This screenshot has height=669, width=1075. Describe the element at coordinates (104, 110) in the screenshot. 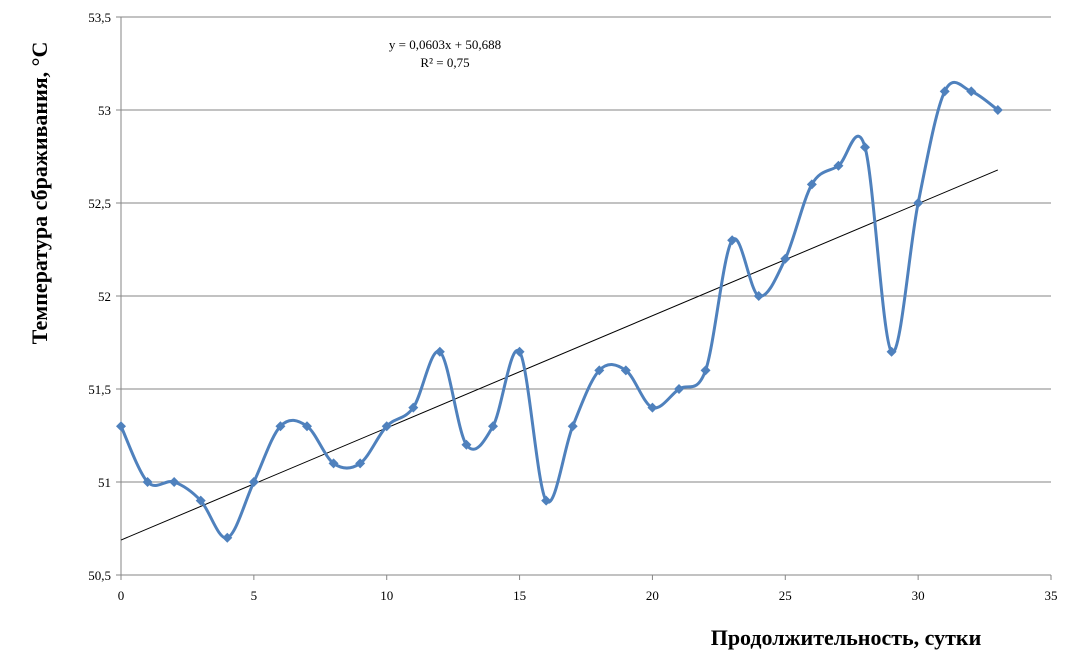

I see `y-tick-label: 53` at that location.